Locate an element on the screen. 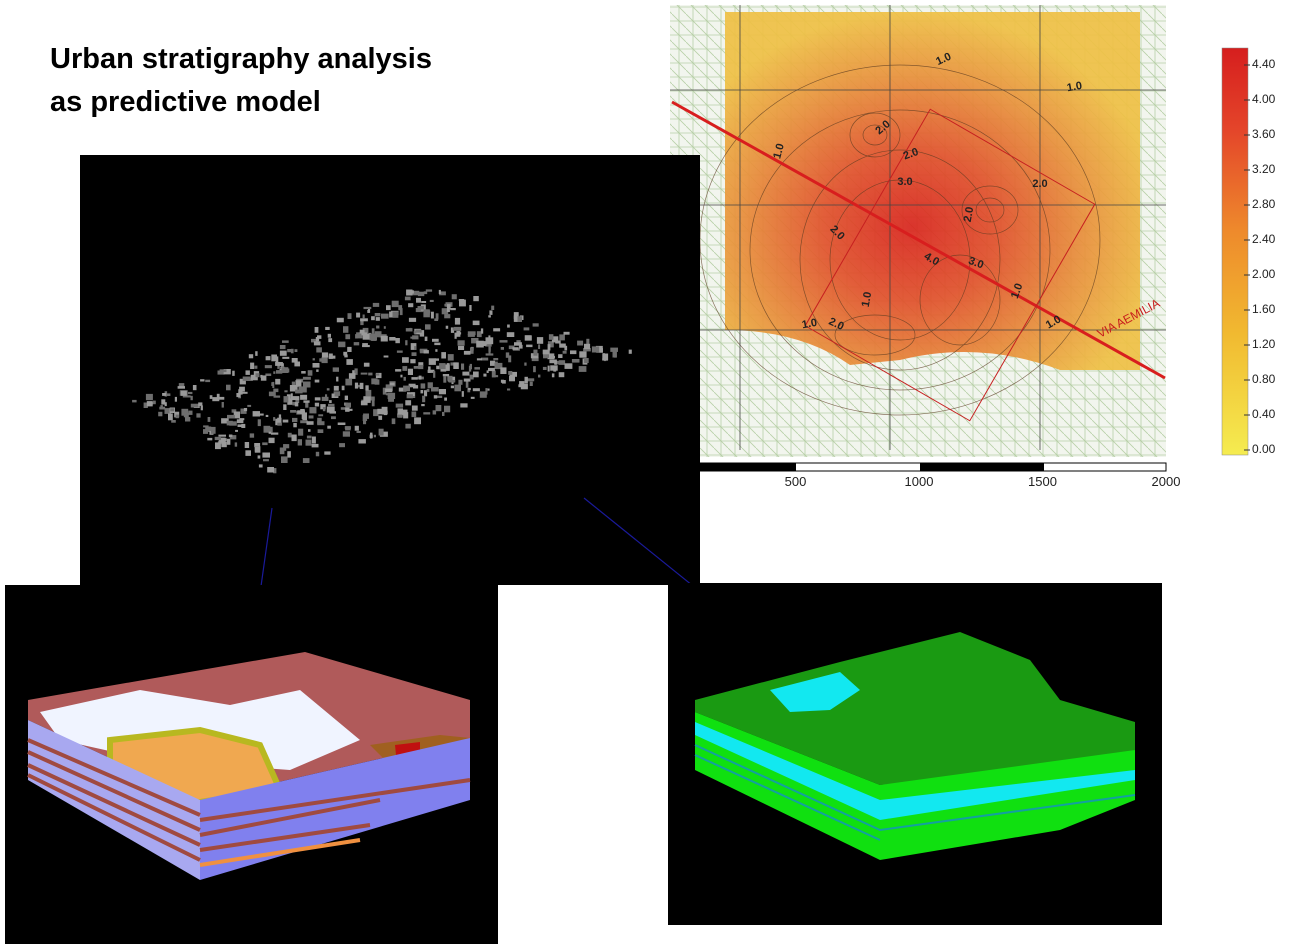 Image resolution: width=1289 pixels, height=944 pixels. scale-label: 500 is located at coordinates (796, 481).